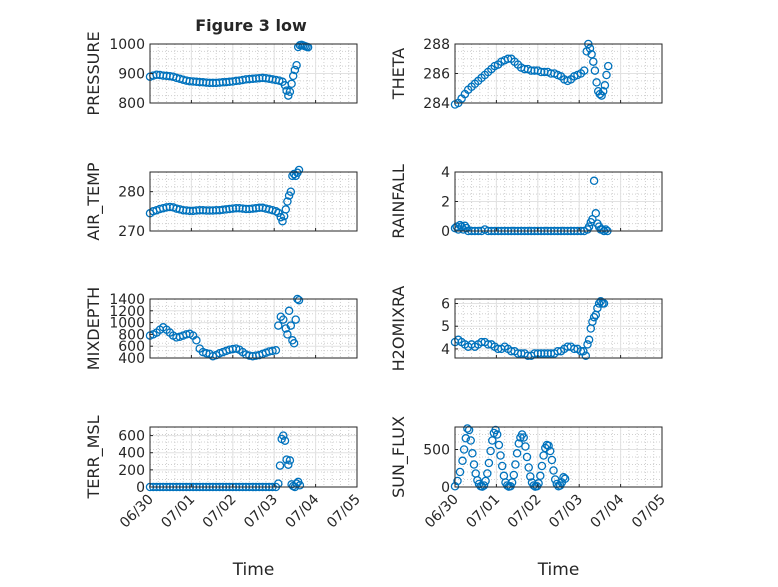 This screenshot has height=587, width=778. Describe the element at coordinates (221, 73) in the screenshot. I see `panel-pressure: 800 900 1000 PRESSURE` at that location.